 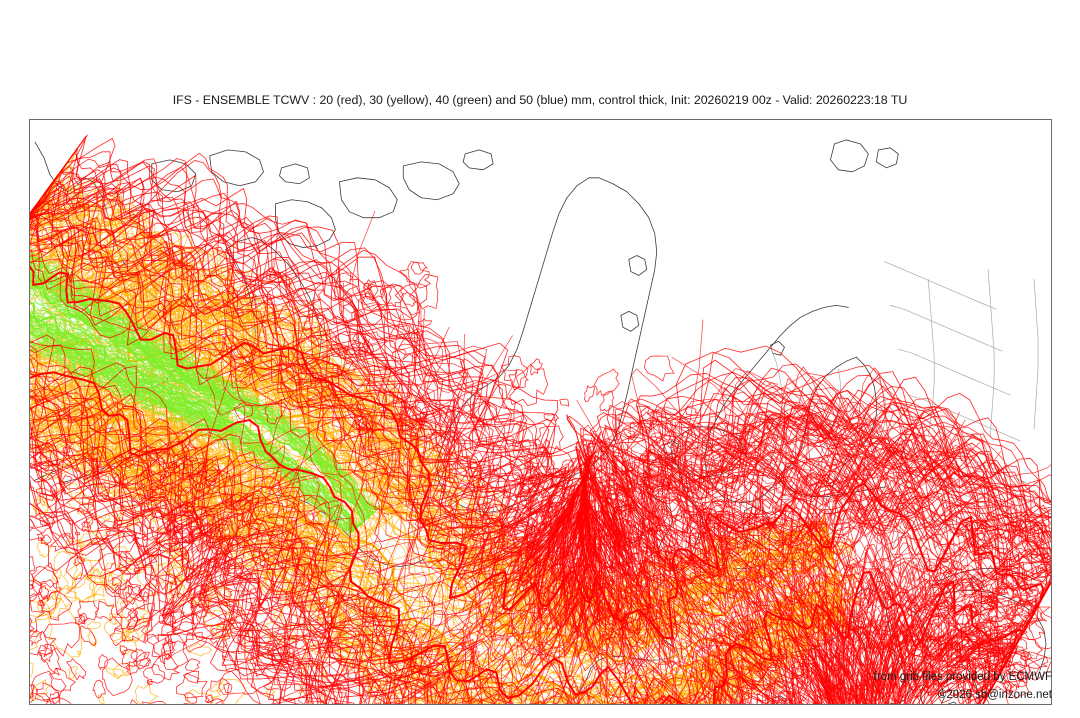 What do you see at coordinates (205, 394) in the screenshot?
I see `contour-layer-40mm` at bounding box center [205, 394].